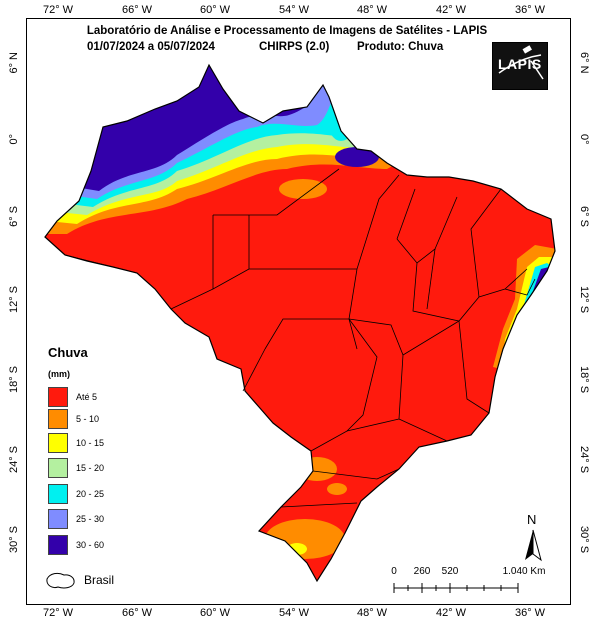 Image resolution: width=600 pixels, height=624 pixels. Describe the element at coordinates (87, 397) in the screenshot. I see `legend-label: Até 5` at that location.